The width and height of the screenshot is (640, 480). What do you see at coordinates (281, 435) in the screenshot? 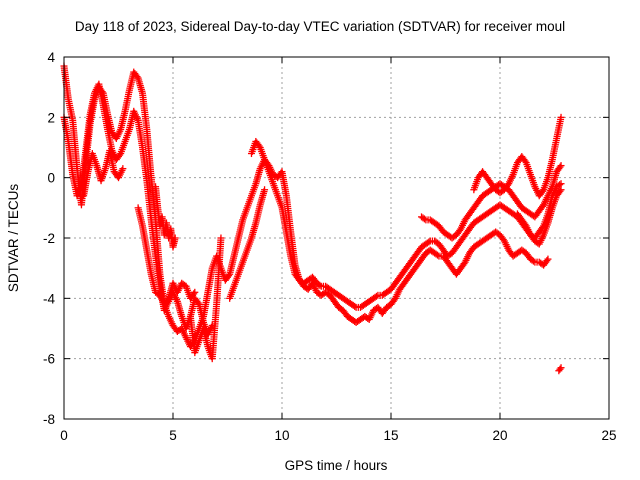
I see `x-tick-label: 10` at bounding box center [281, 435].